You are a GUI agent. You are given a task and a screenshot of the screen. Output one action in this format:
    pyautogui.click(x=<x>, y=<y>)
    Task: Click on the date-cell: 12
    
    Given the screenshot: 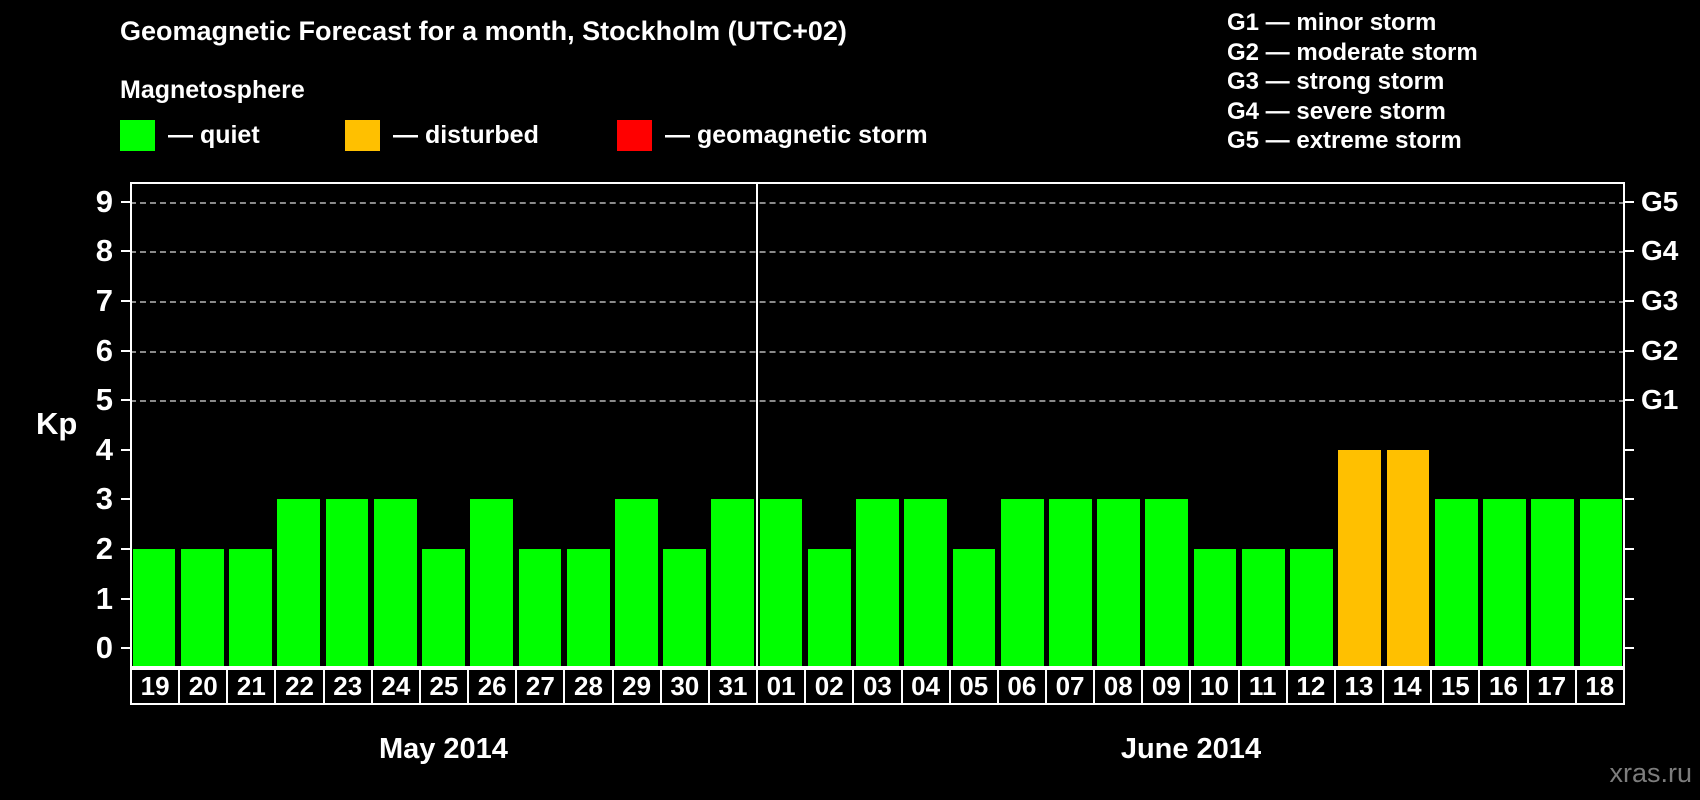 What is the action you would take?
    pyautogui.click(x=1312, y=686)
    